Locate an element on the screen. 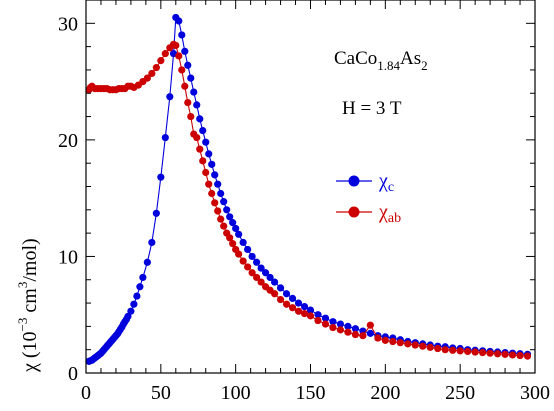  legend-marker-chi-ab is located at coordinates (354, 212).